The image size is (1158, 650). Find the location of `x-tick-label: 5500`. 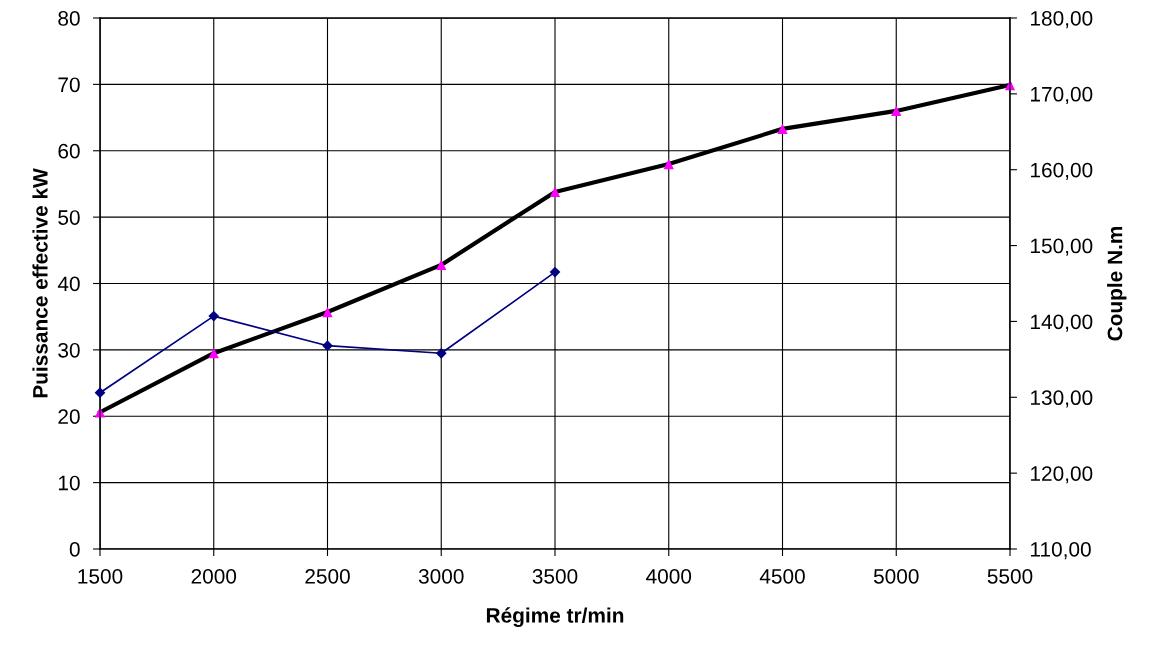

x-tick-label: 5500 is located at coordinates (1010, 576).